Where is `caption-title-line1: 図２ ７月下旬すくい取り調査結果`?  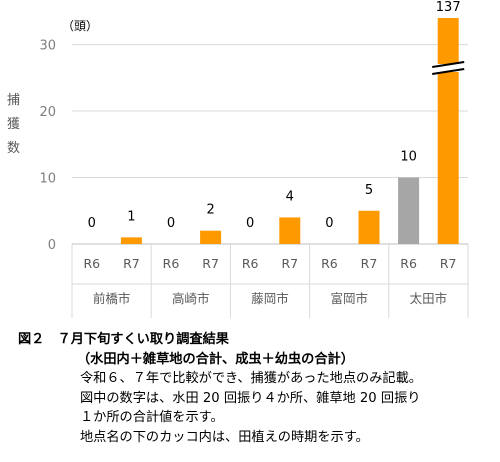
caption-title-line1: 図２ ７月下旬すくい取り調査結果 is located at coordinates (123, 339).